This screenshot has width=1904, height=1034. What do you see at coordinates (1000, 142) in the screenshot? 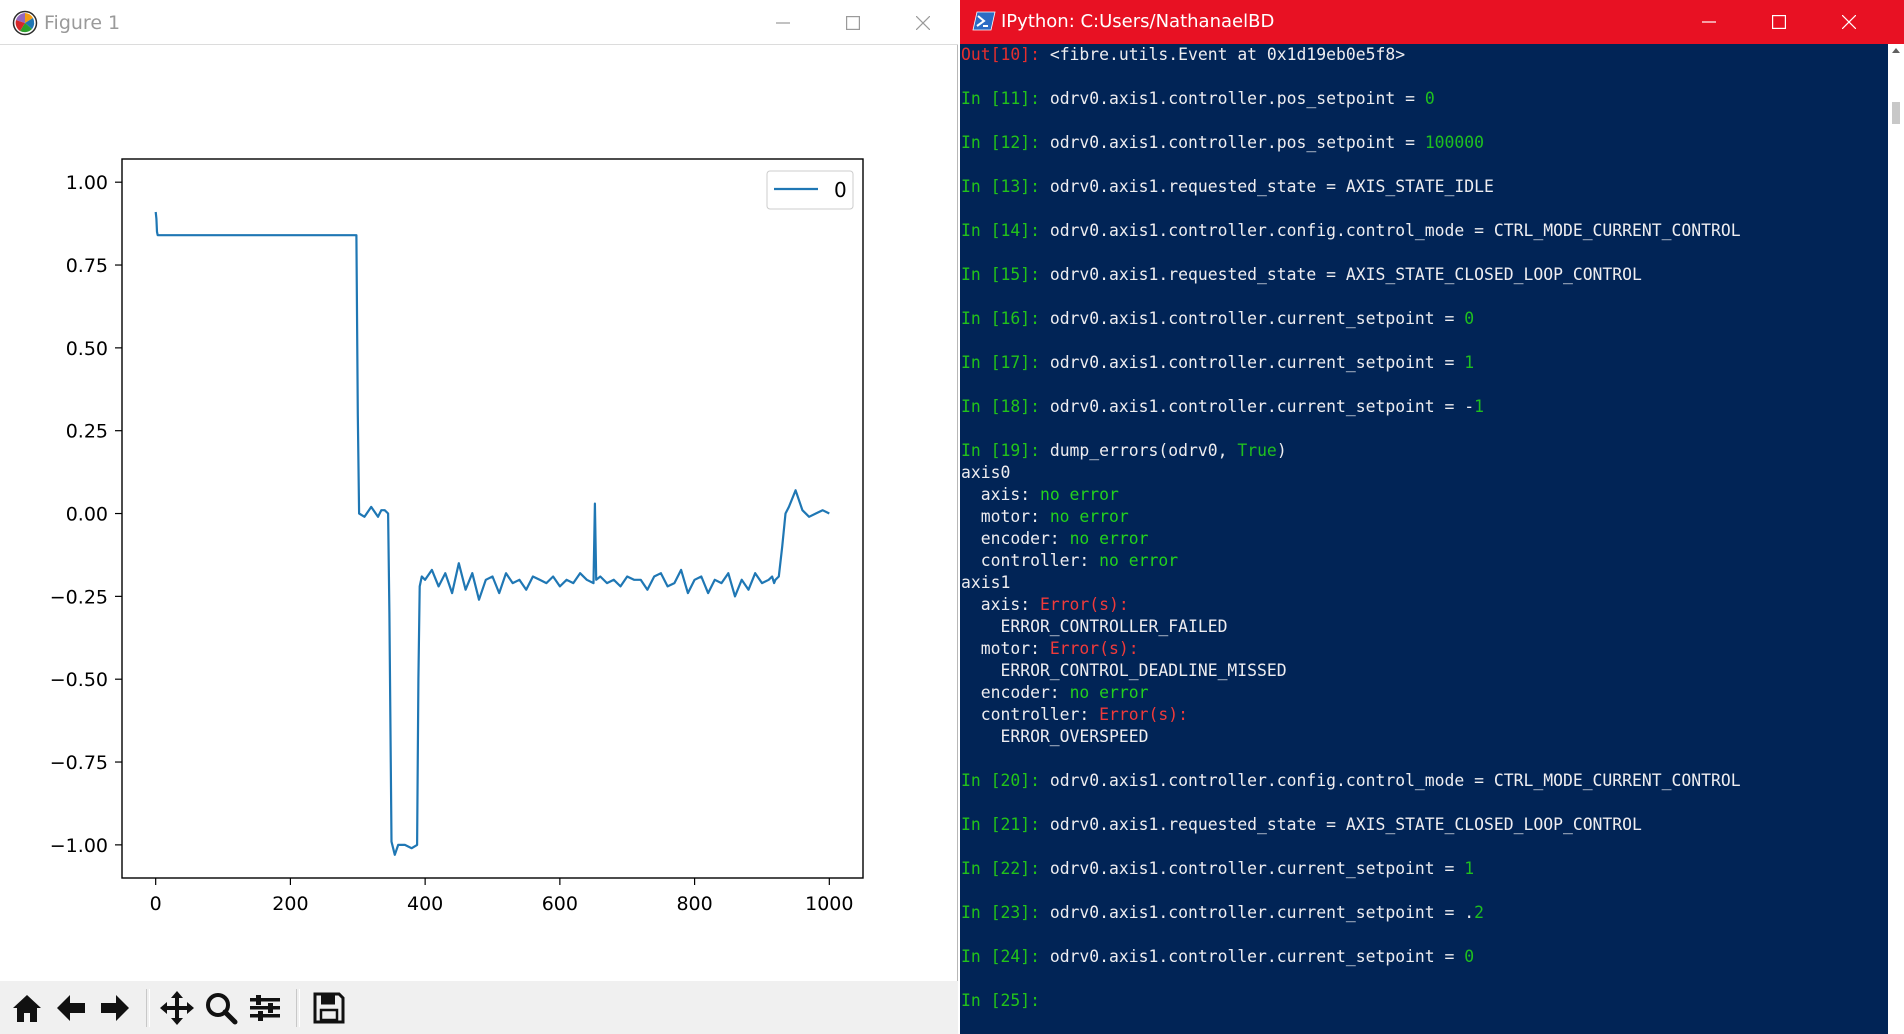
I see `console-prompt: In [12]:` at bounding box center [1000, 142].